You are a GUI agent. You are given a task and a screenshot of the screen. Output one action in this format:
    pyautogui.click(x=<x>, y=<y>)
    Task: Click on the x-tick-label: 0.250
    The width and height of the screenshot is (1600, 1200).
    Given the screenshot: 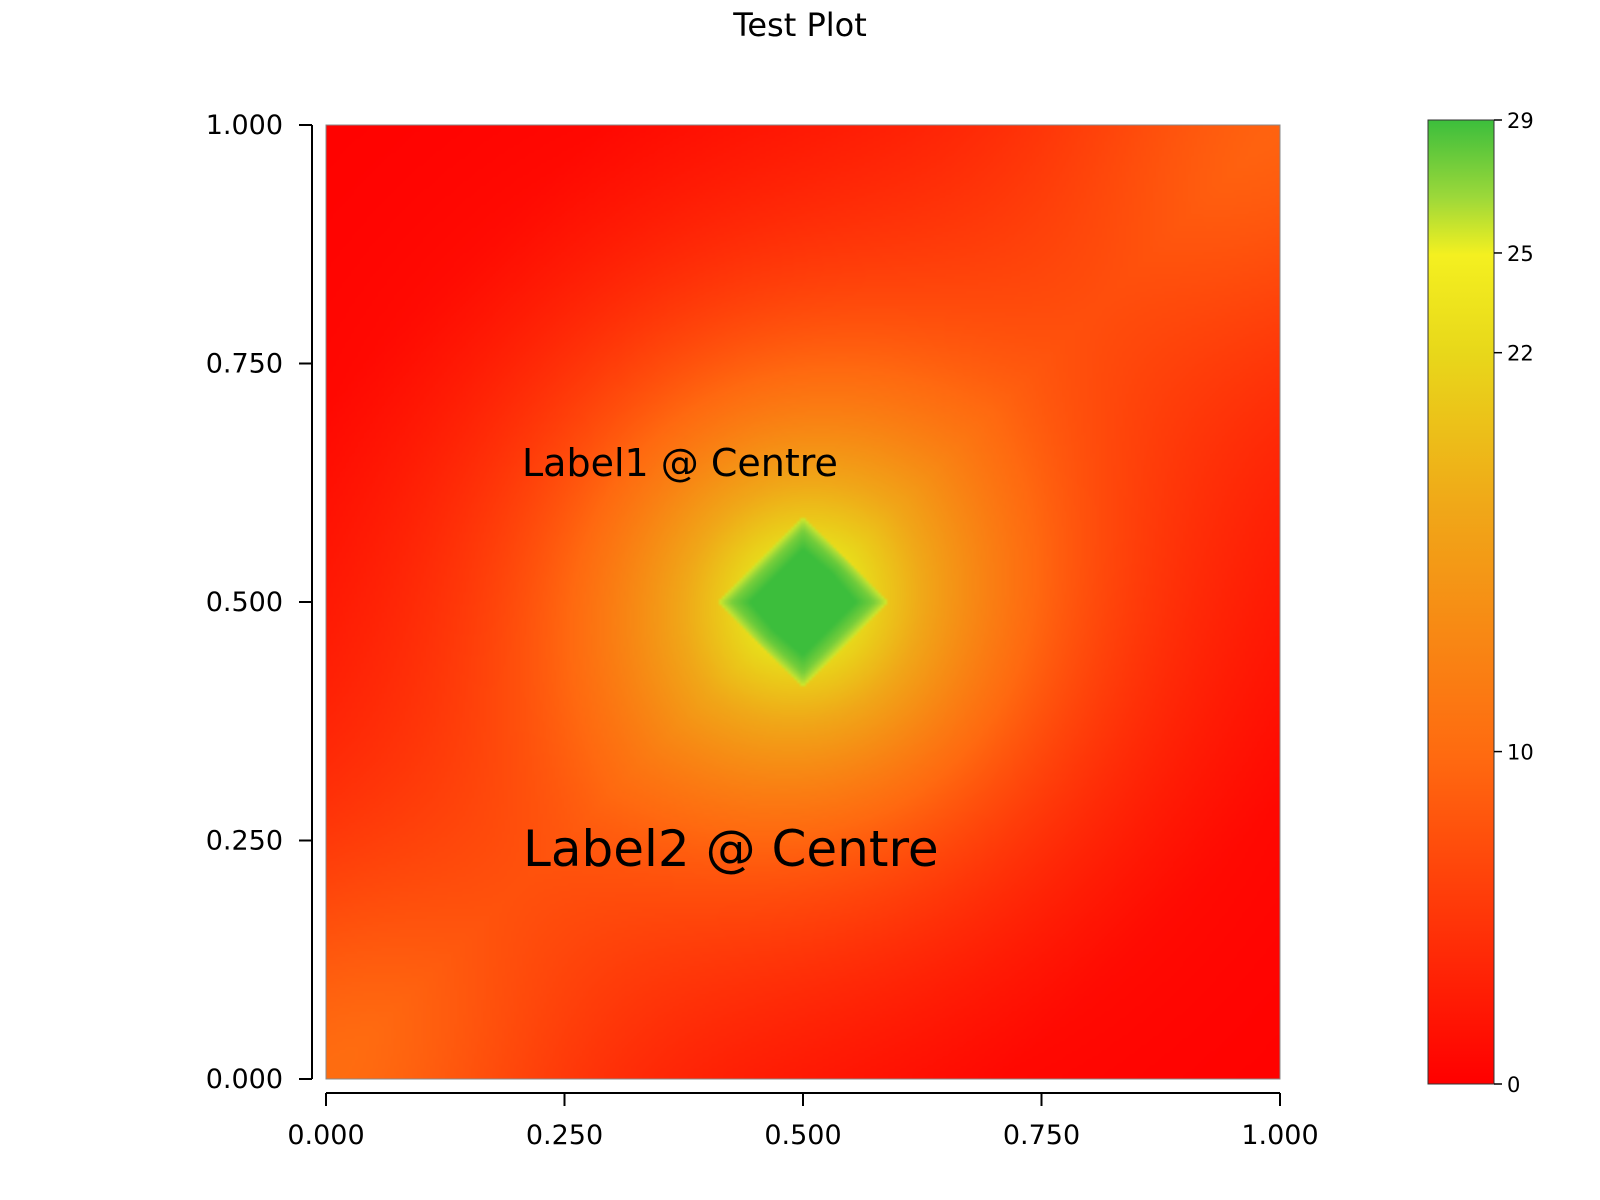 What is the action you would take?
    pyautogui.click(x=564, y=1135)
    